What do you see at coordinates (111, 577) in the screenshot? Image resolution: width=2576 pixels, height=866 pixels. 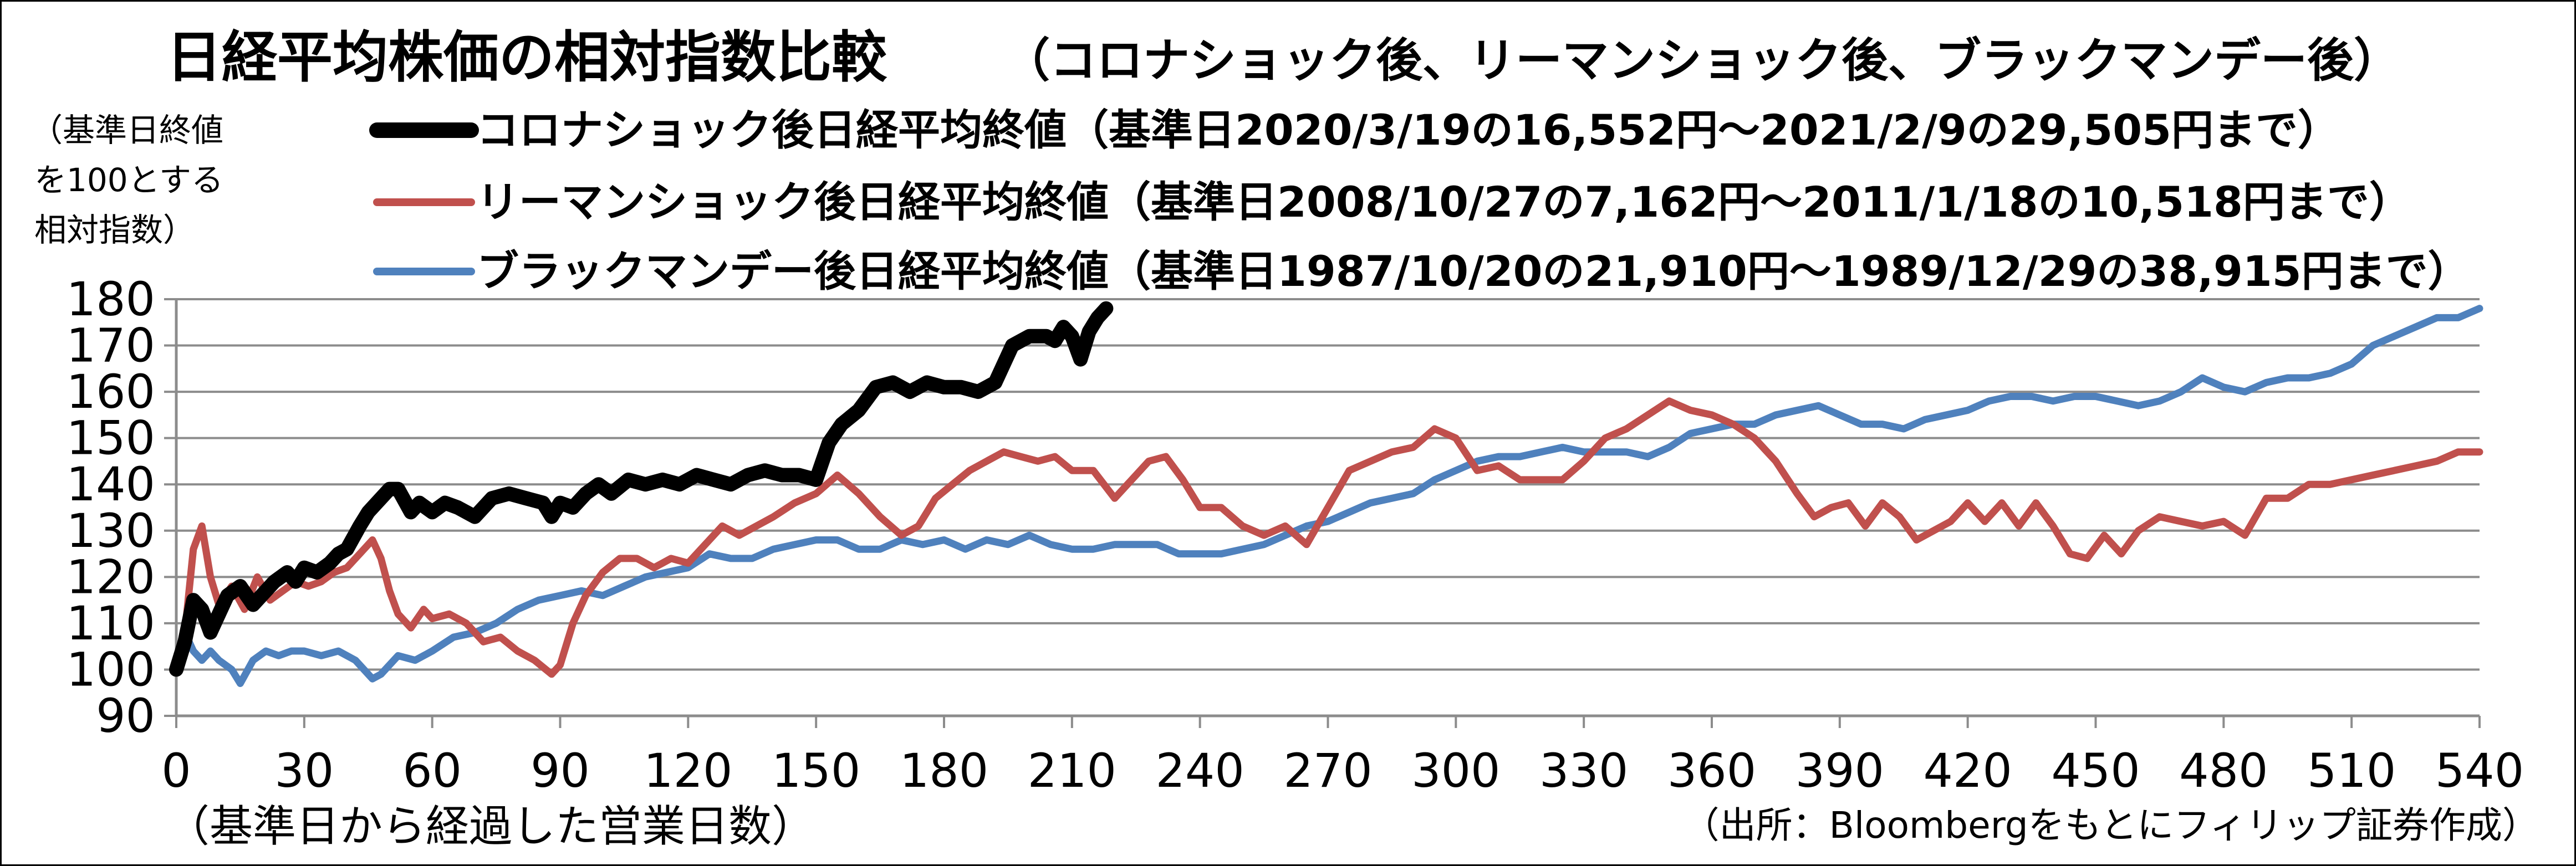 I see `y-tick-label-120: 120` at bounding box center [111, 577].